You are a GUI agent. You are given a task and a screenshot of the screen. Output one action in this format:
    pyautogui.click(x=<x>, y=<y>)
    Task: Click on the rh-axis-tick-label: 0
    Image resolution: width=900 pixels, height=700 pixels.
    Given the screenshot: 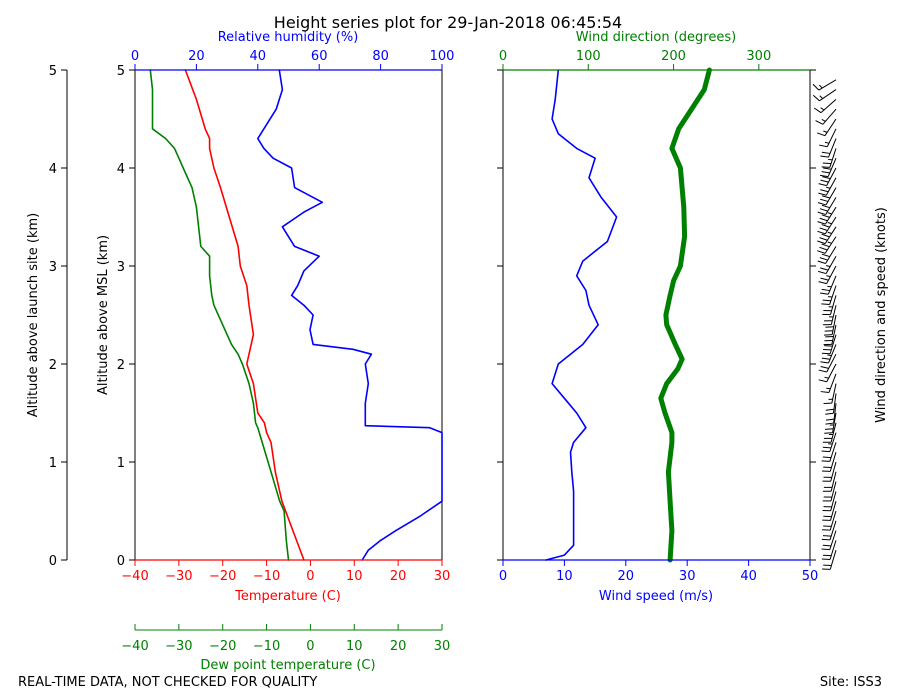 What is the action you would take?
    pyautogui.click(x=135, y=56)
    